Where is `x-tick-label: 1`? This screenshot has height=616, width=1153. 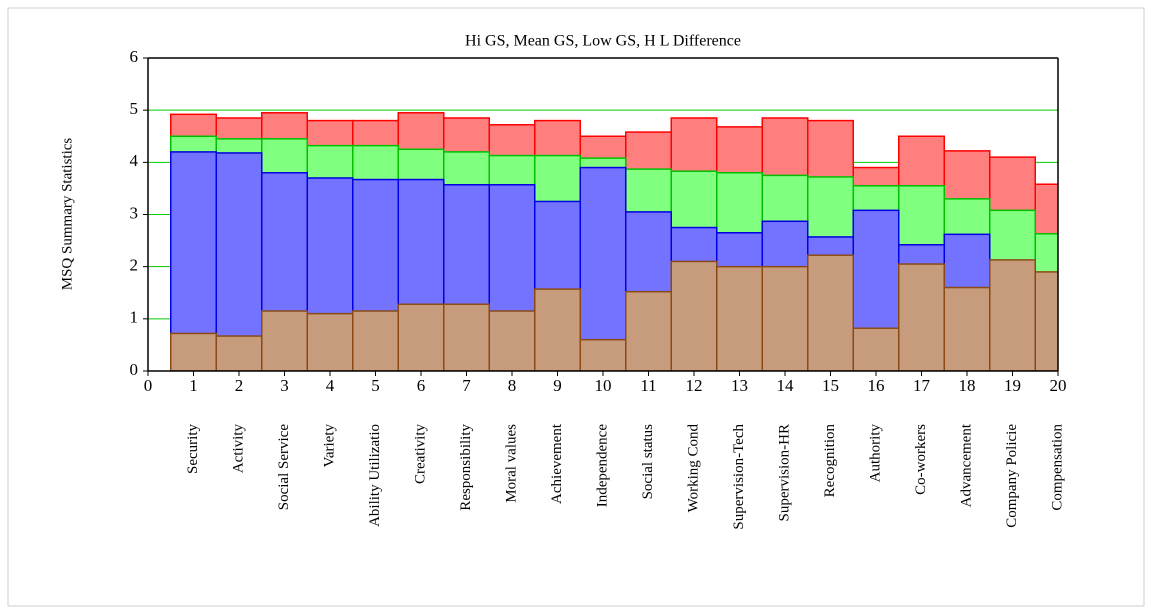
x-tick-label: 1 is located at coordinates (193, 385).